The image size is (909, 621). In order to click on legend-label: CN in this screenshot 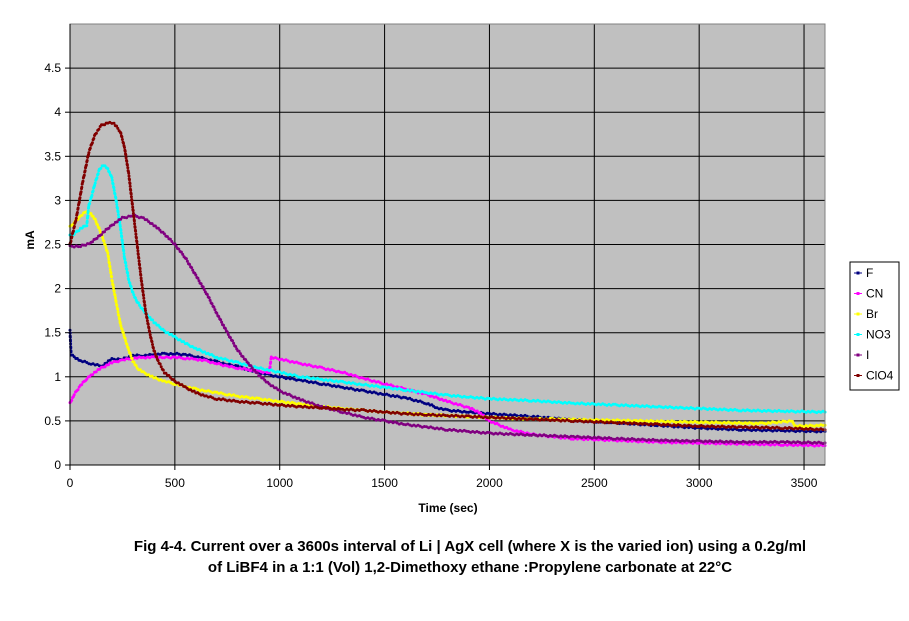, I will do `click(874, 294)`.